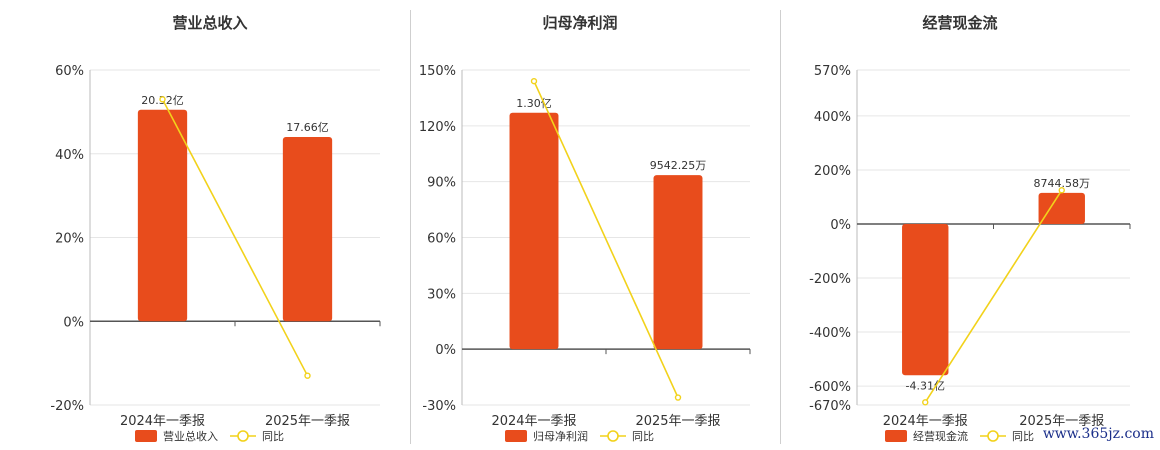 The image size is (1160, 450). What do you see at coordinates (190, 436) in the screenshot?
I see `legend-bar-label: 营业总收入` at bounding box center [190, 436].